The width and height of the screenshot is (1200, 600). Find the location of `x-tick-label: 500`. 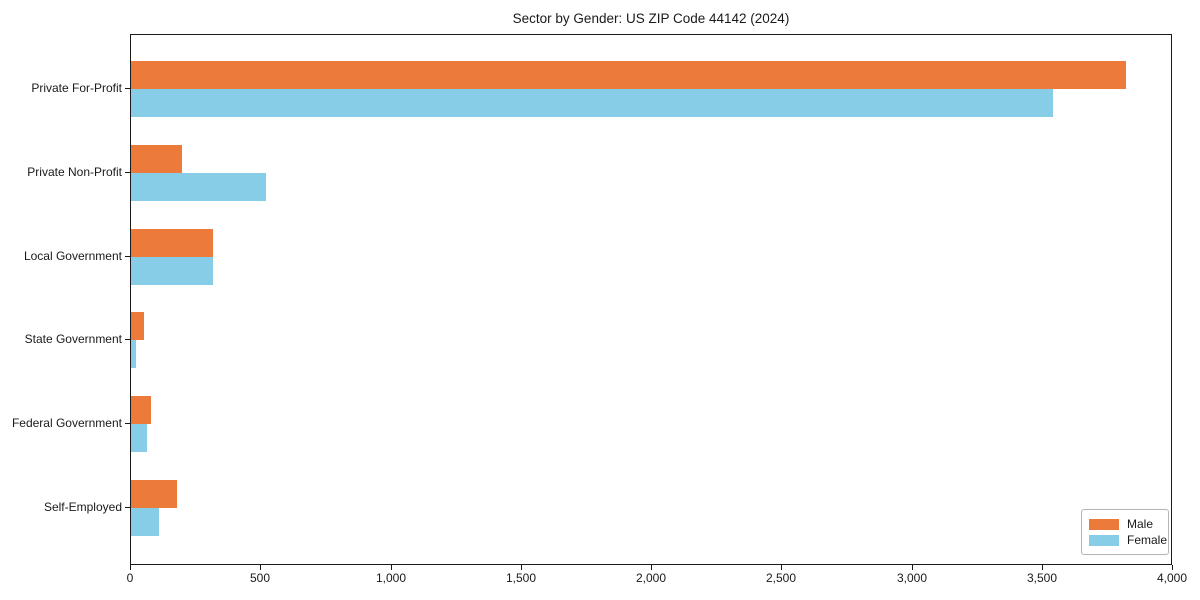

x-tick-label: 500 is located at coordinates (260, 578).